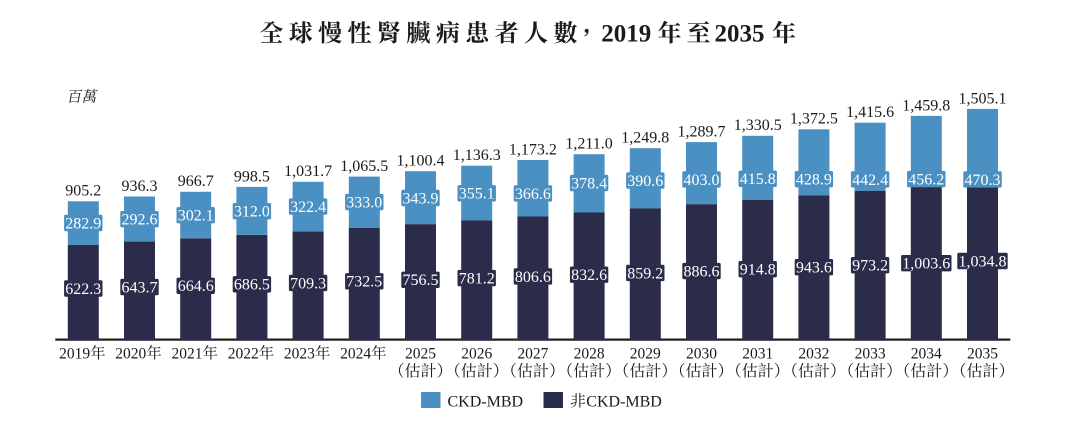 The image size is (1080, 425). I want to click on svg-text: 966.7, so click(196, 181).